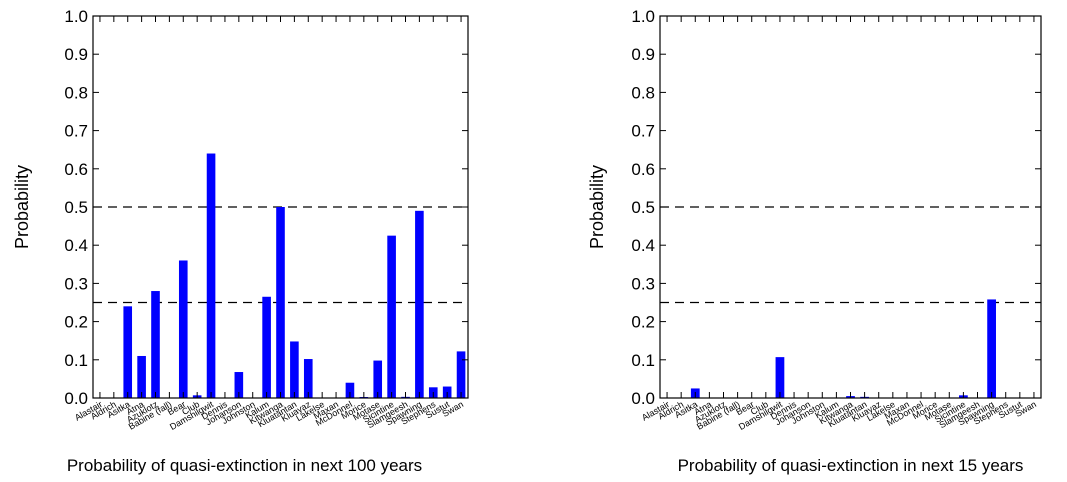 This screenshot has width=1067, height=482. What do you see at coordinates (308, 378) in the screenshot?
I see `bar-kluayaz` at bounding box center [308, 378].